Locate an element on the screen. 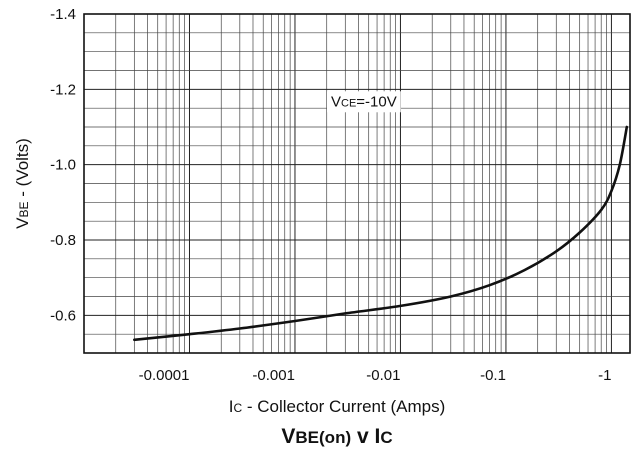 This screenshot has width=637, height=455. y-tick-label: -0.8 is located at coordinates (63, 240).